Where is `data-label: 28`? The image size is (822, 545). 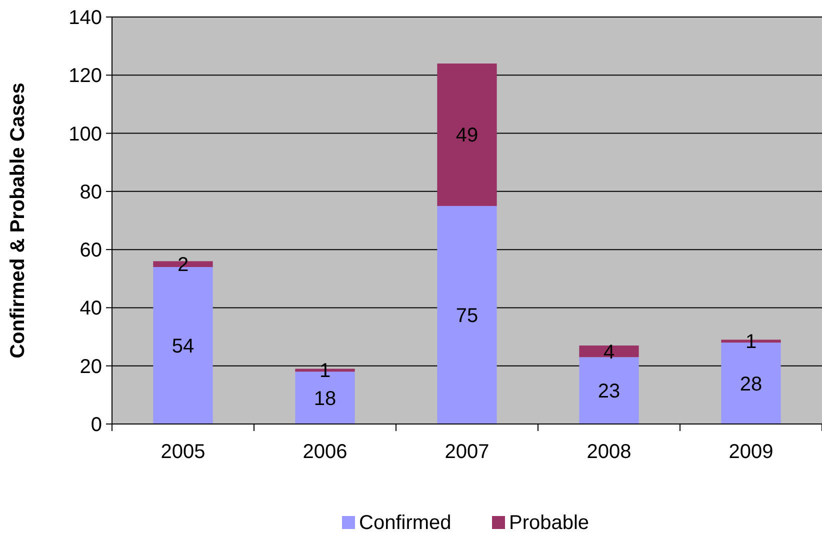
data-label: 28 is located at coordinates (751, 384).